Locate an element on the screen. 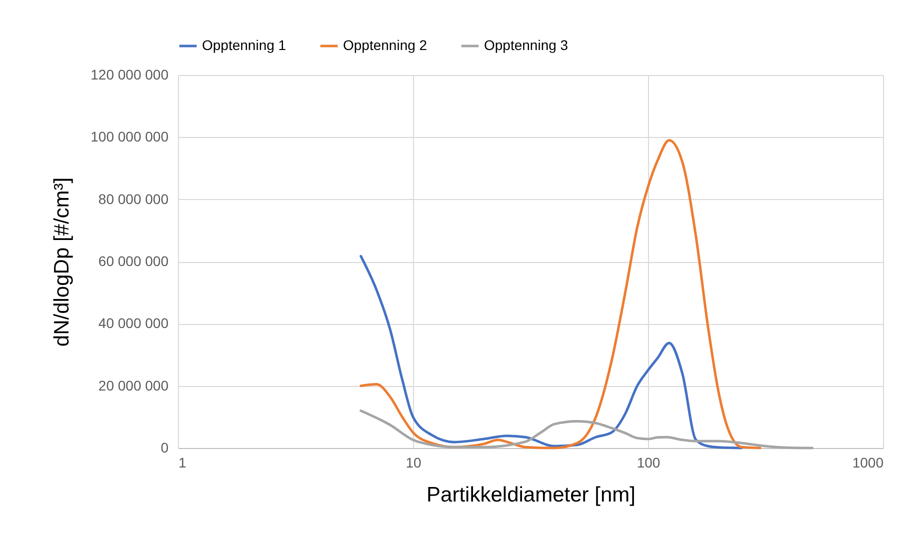  x-tick-label: 100 is located at coordinates (648, 462).